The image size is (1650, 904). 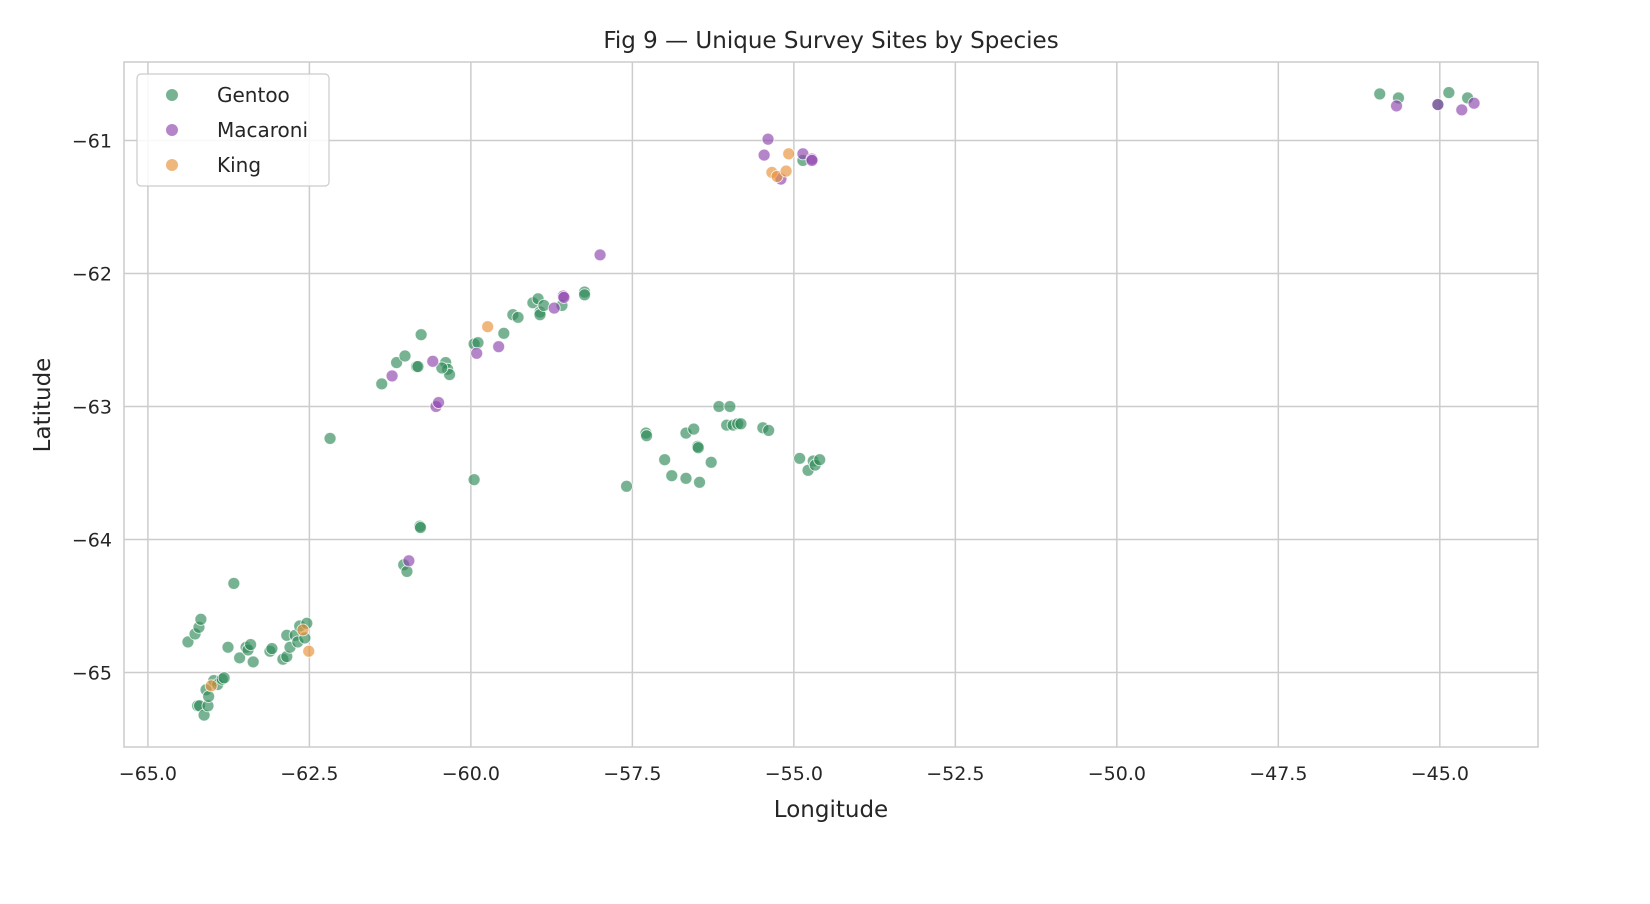 I want to click on x-tick-label: −45.0, so click(x=1440, y=774).